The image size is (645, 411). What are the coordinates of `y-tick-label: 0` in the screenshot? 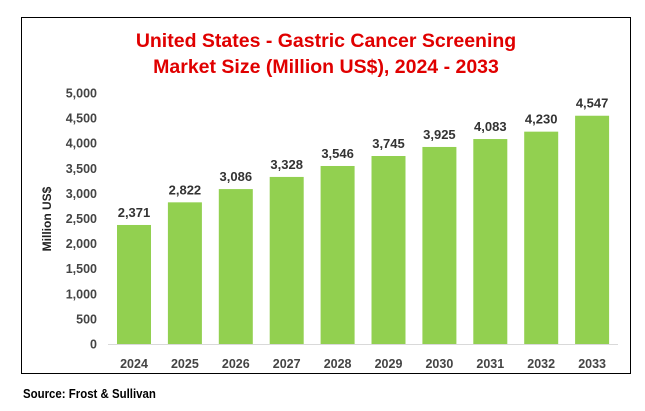 It's located at (93, 345).